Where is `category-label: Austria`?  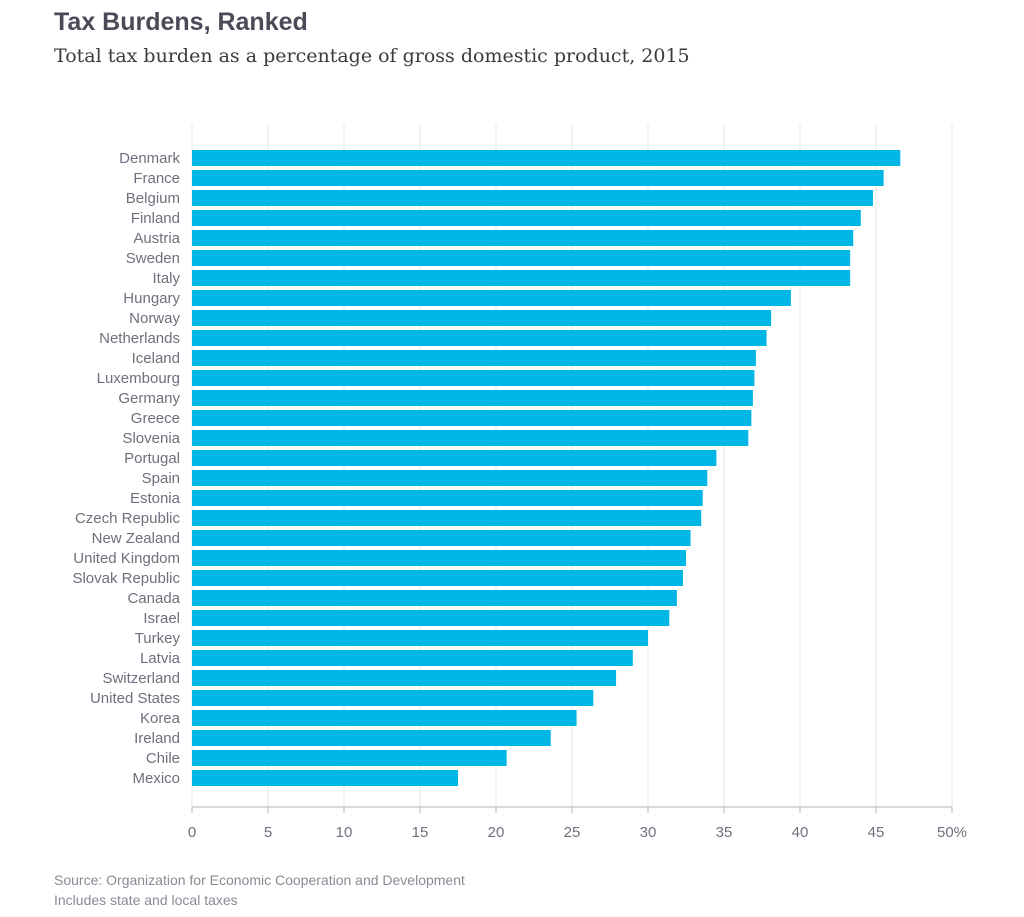
category-label: Austria is located at coordinates (156, 238).